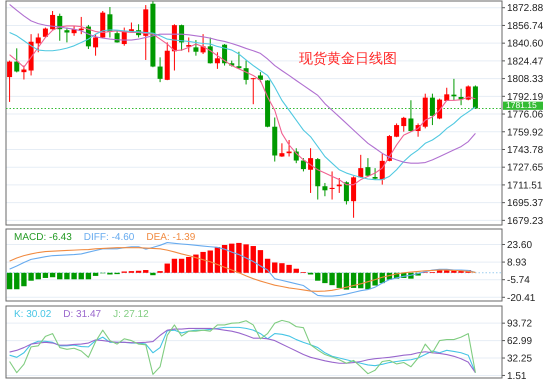  Describe the element at coordinates (525, 44) in the screenshot. I see `ytick: 1840.60` at that location.